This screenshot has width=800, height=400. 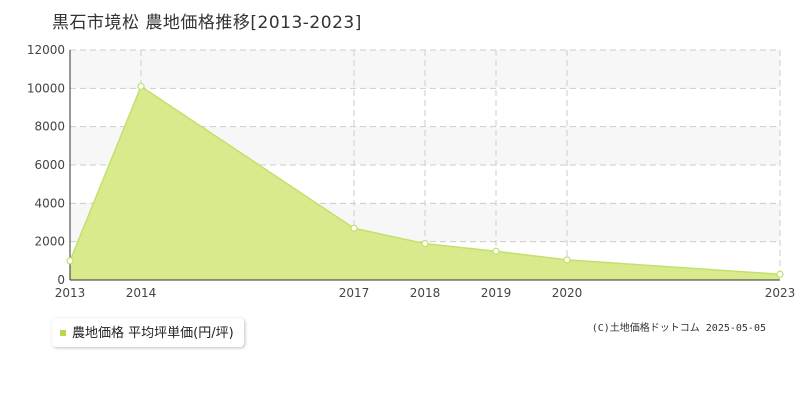 I want to click on y-tick-label: 10000, so click(x=46, y=88).